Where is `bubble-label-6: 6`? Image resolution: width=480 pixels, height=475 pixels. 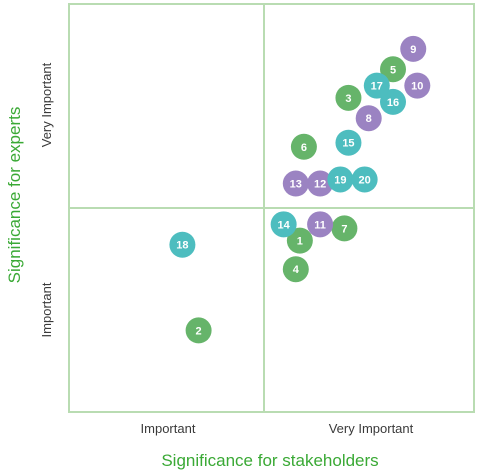 bubble-label-6: 6 is located at coordinates (304, 148).